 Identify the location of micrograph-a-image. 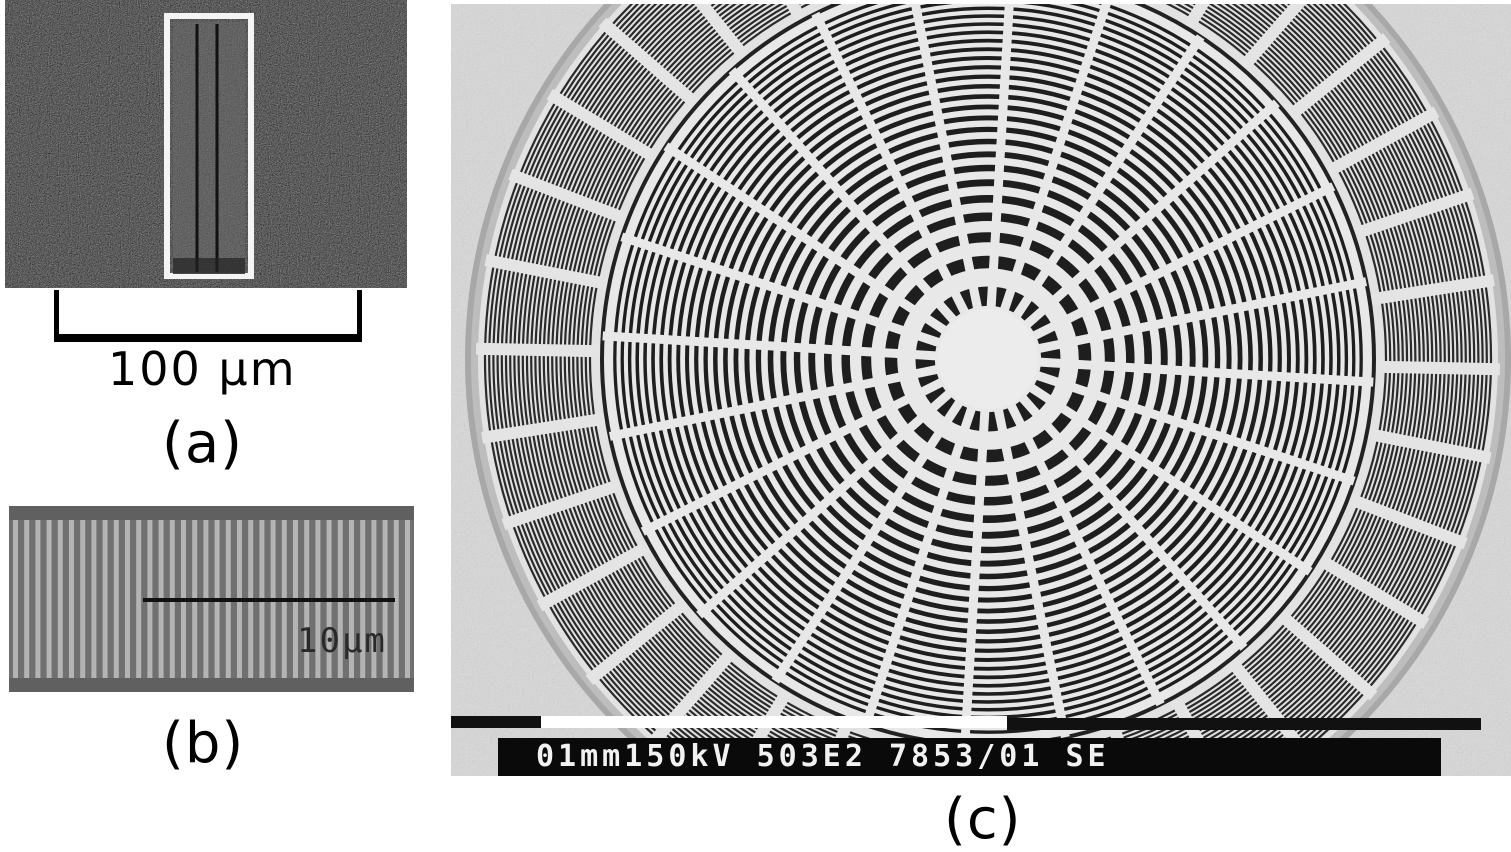
(206, 144).